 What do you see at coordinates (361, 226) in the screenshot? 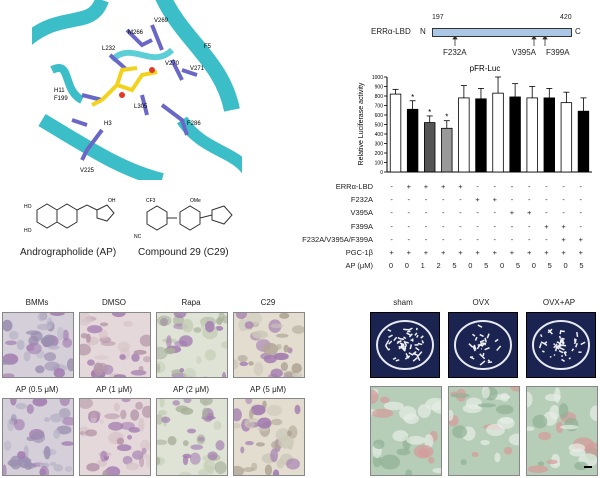
I see `table-row-label: F399A` at bounding box center [361, 226].